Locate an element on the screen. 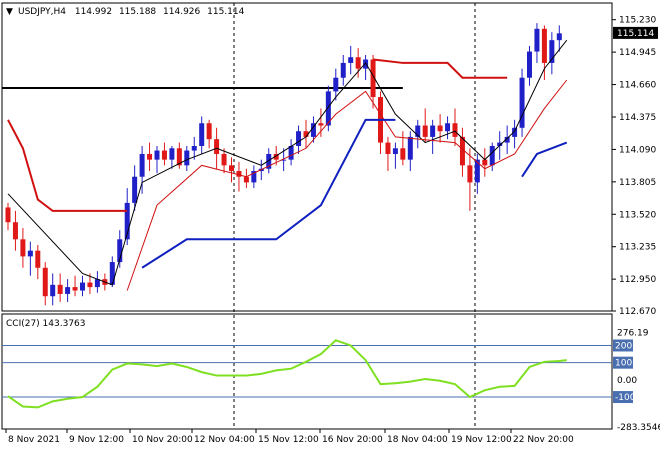 The width and height of the screenshot is (660, 454). time-tick-label: 15 Nov 12:00 is located at coordinates (288, 440).